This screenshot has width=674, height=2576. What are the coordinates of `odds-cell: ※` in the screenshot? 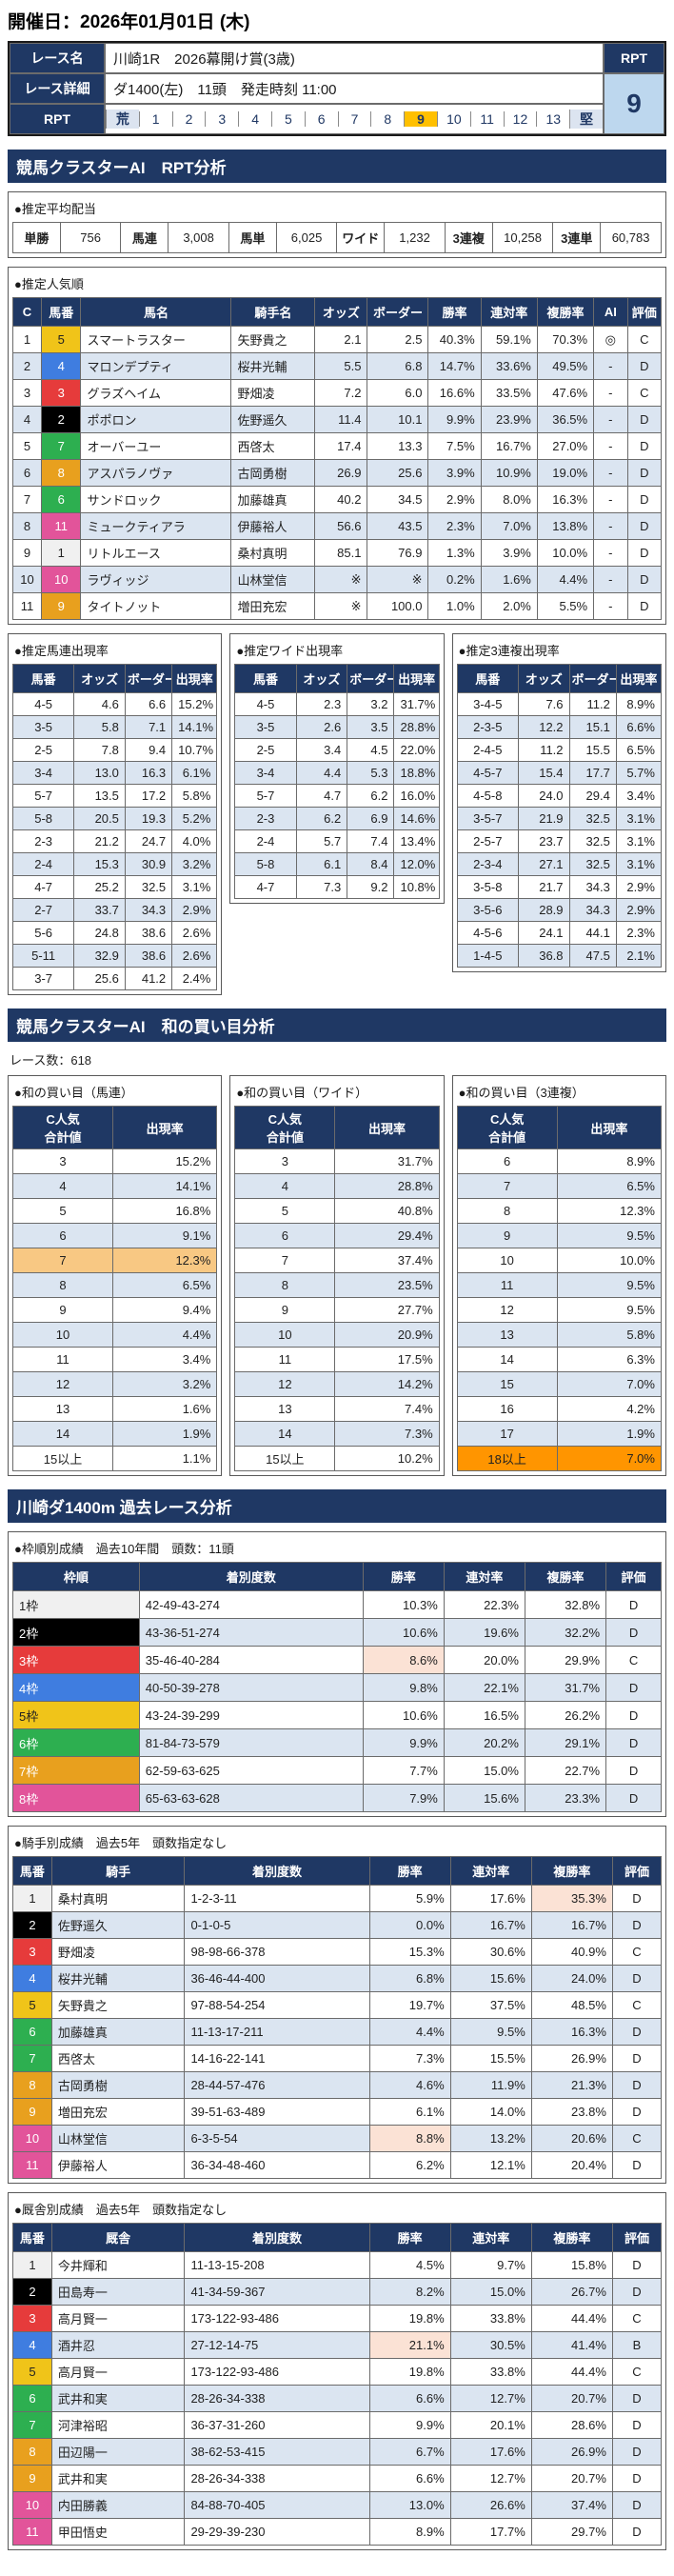 It's located at (341, 579).